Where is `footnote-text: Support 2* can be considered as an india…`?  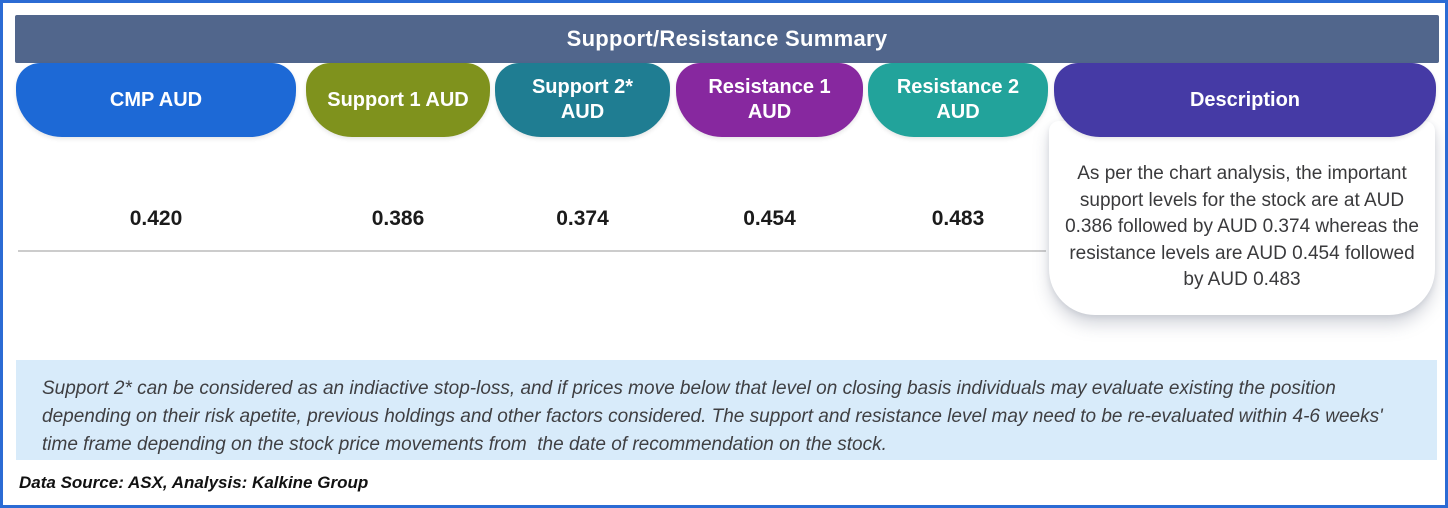
footnote-text: Support 2* can be considered as an india… is located at coordinates (715, 416).